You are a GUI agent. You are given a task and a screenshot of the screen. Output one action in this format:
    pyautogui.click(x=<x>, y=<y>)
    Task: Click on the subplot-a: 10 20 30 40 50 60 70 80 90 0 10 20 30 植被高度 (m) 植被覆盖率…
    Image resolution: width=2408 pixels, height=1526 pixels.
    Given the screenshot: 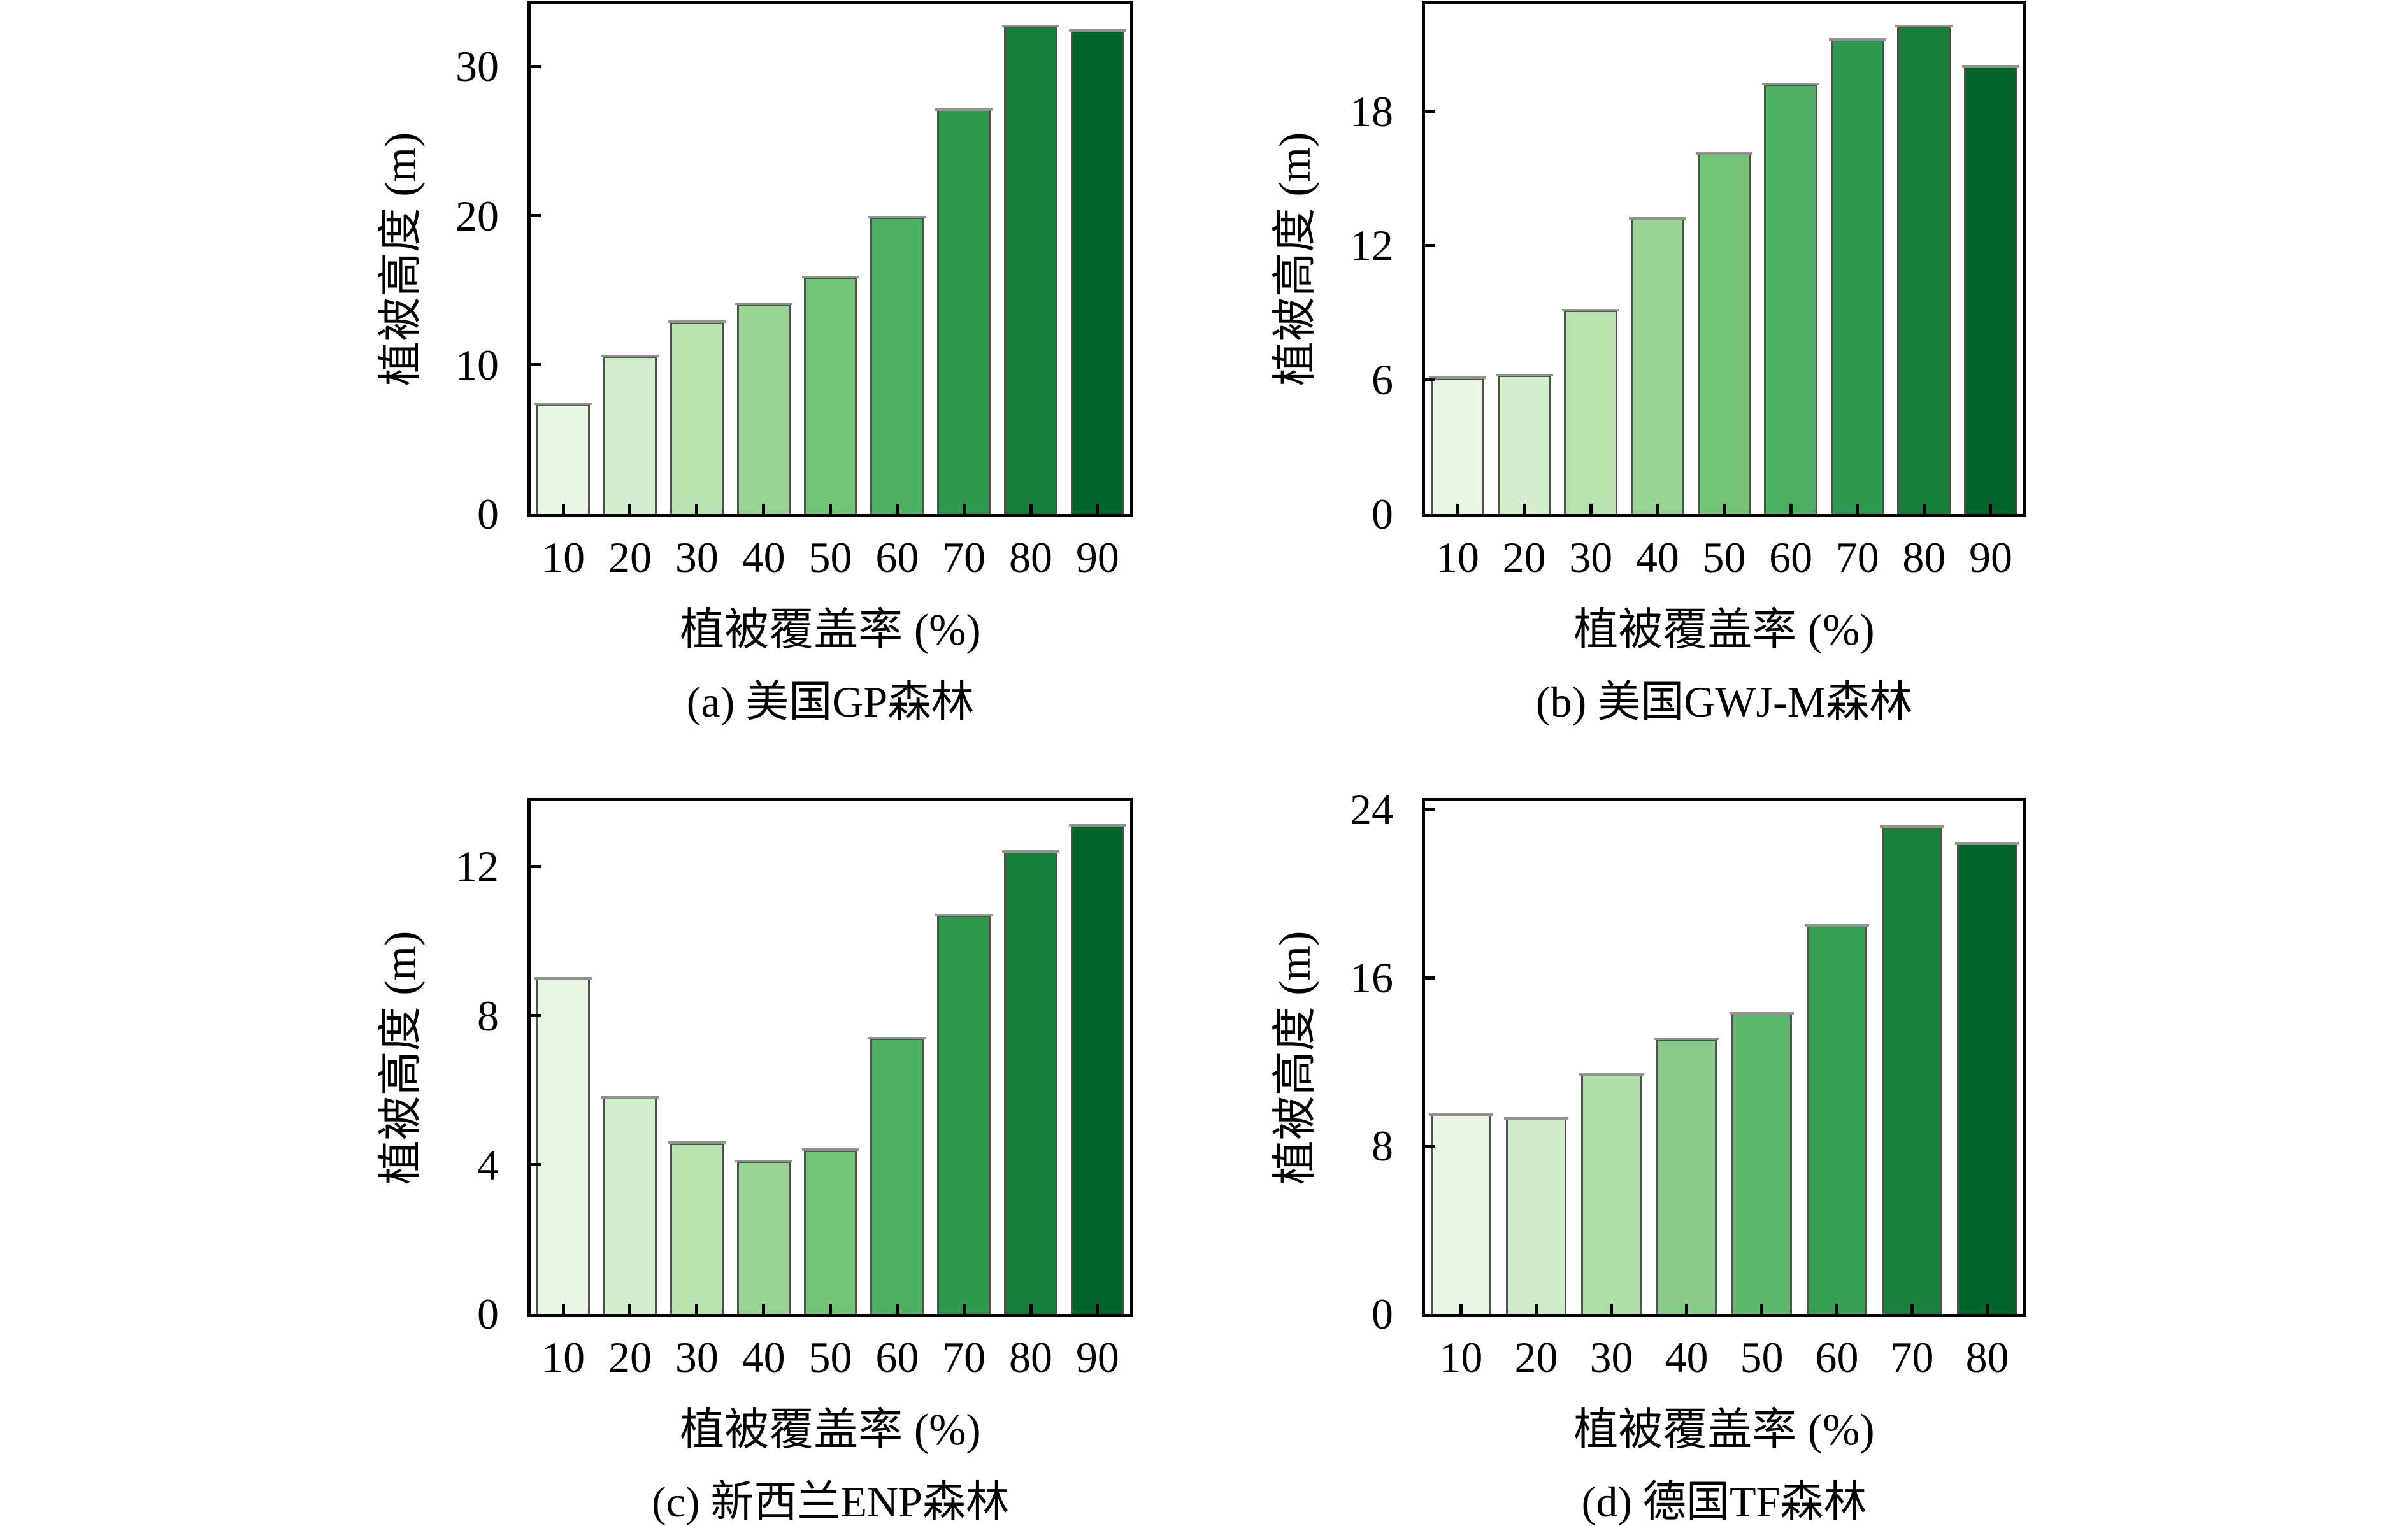 What is the action you would take?
    pyautogui.click(x=754, y=363)
    